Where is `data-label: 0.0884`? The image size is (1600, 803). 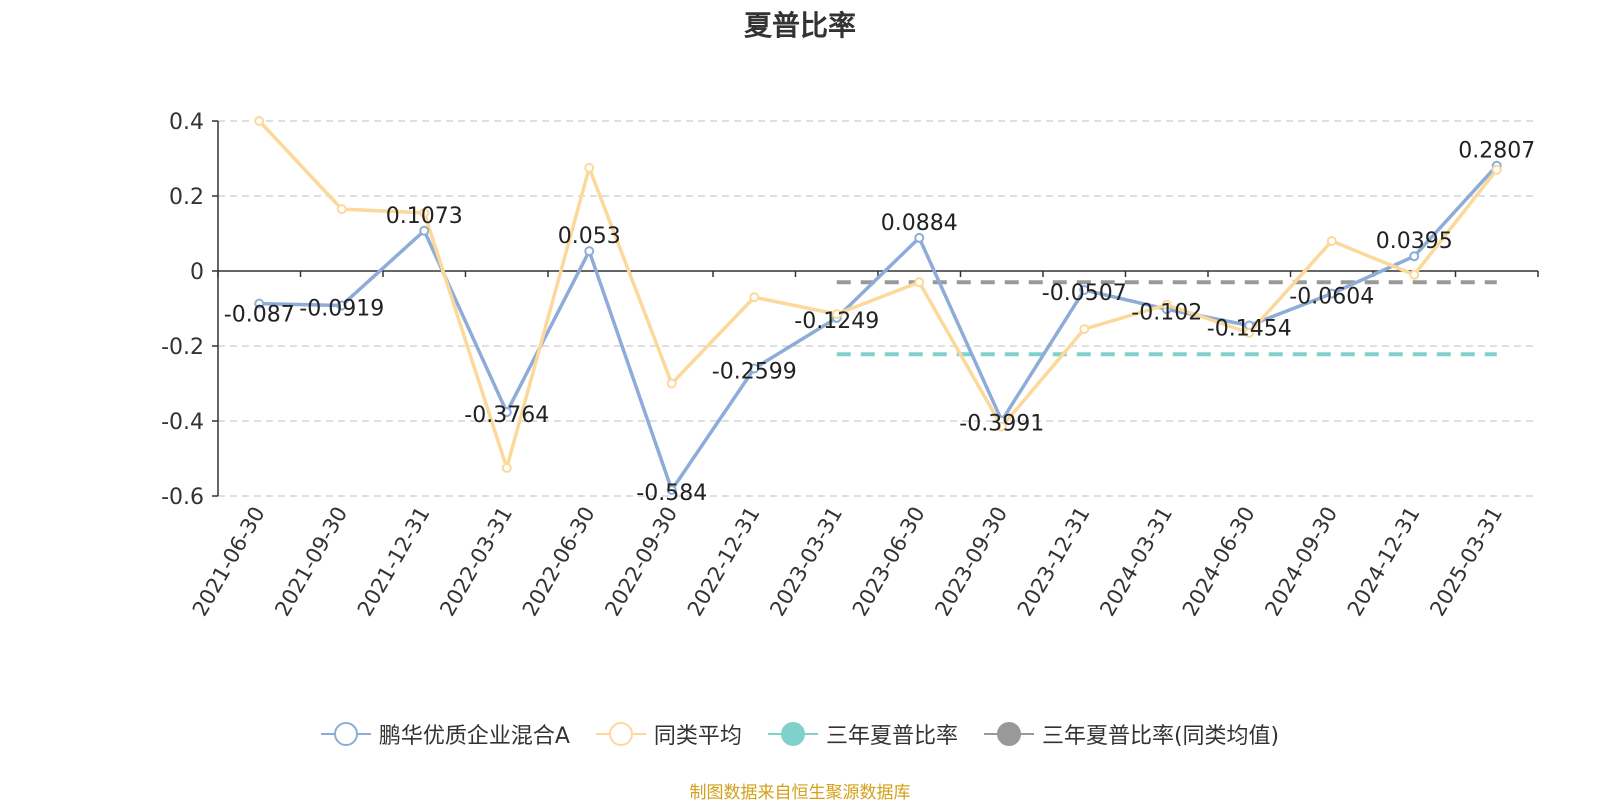
data-label: 0.0884 is located at coordinates (919, 223).